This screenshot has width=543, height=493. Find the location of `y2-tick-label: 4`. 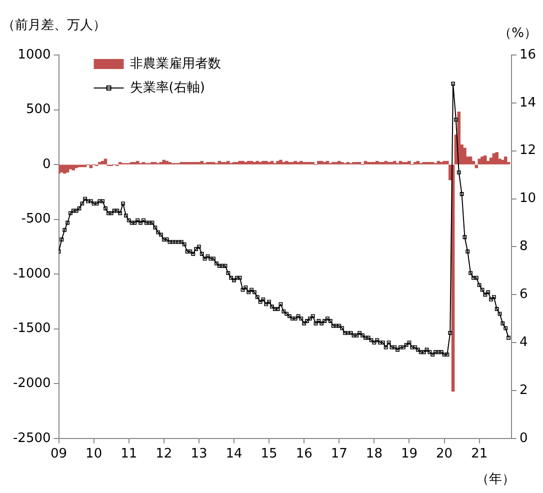

y2-tick-label: 4 is located at coordinates (523, 342).